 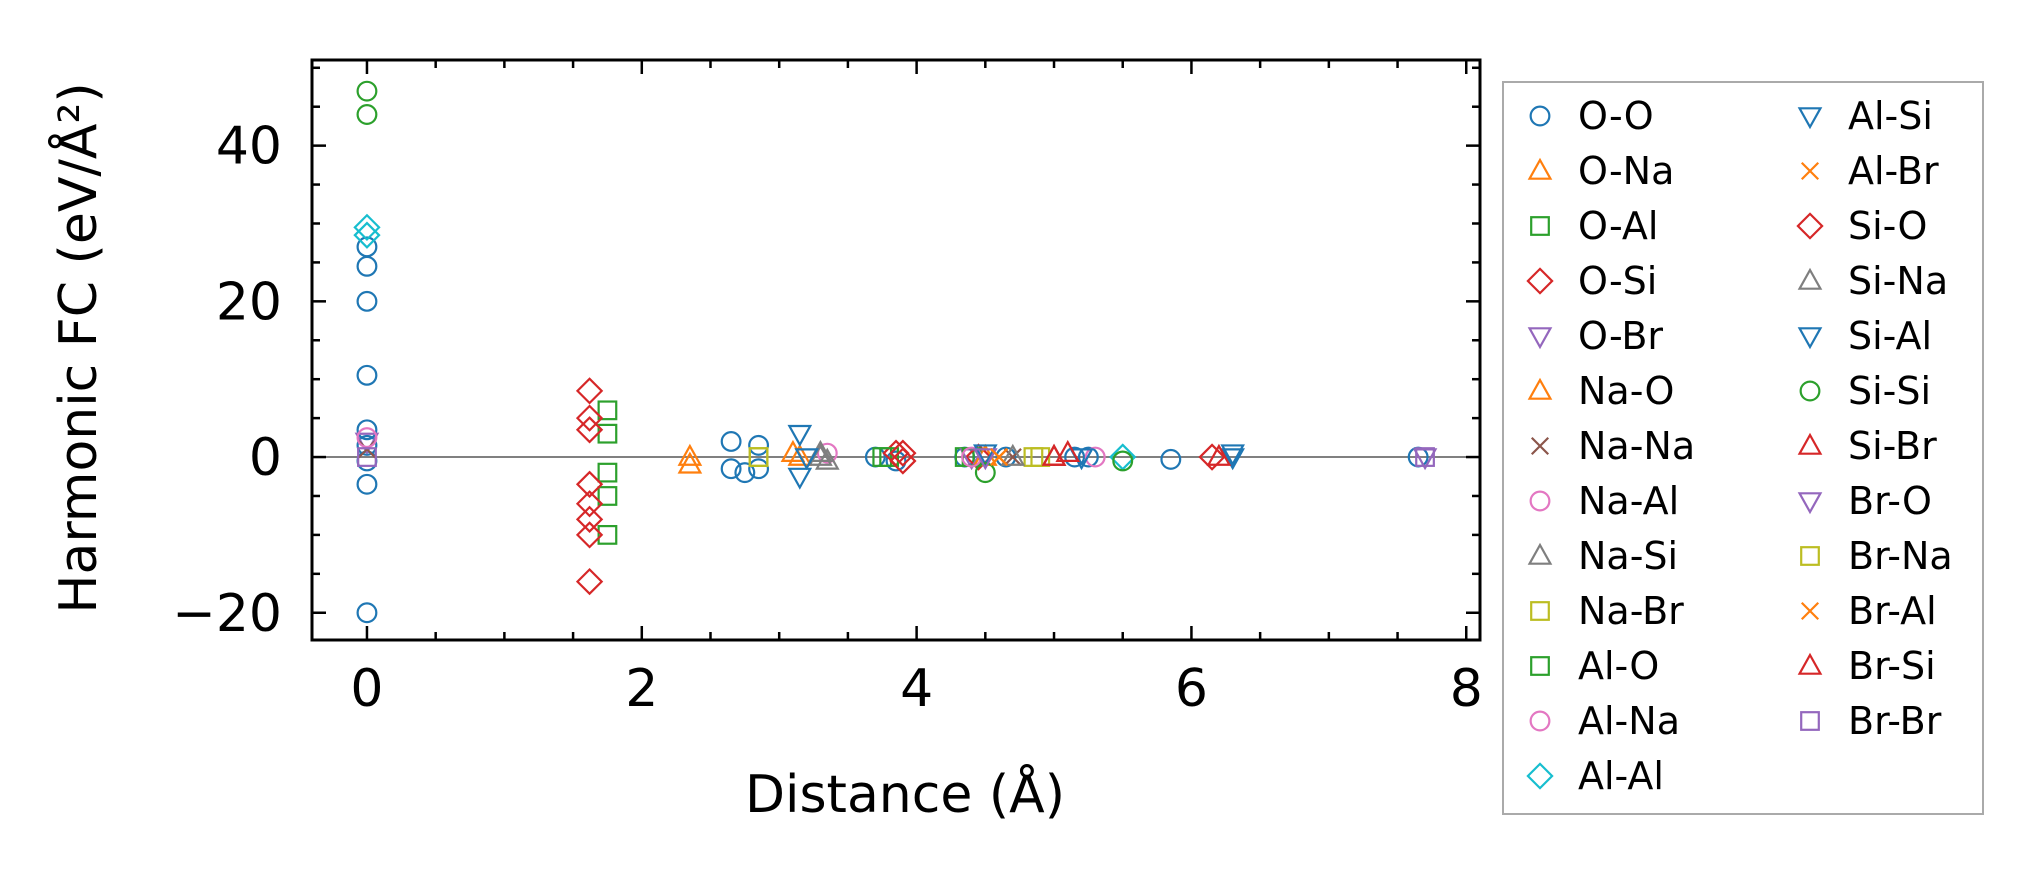 I want to click on data-point-br-al, so click(x=999, y=457).